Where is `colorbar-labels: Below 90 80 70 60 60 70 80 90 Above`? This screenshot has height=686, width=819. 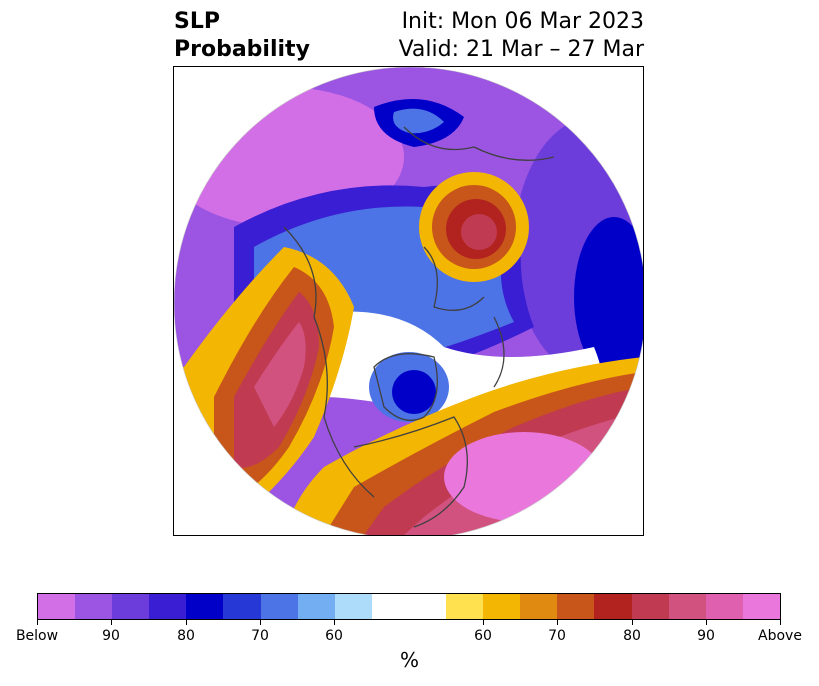
colorbar-labels: Below 90 80 70 60 60 70 80 90 Above is located at coordinates (409, 638).